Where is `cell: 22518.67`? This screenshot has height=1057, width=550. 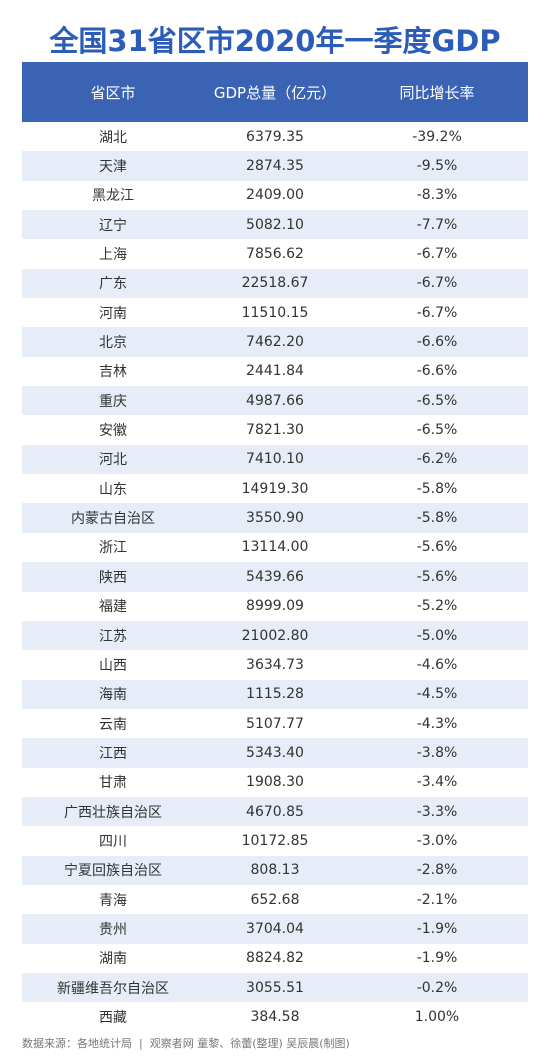
cell: 22518.67 is located at coordinates (275, 283).